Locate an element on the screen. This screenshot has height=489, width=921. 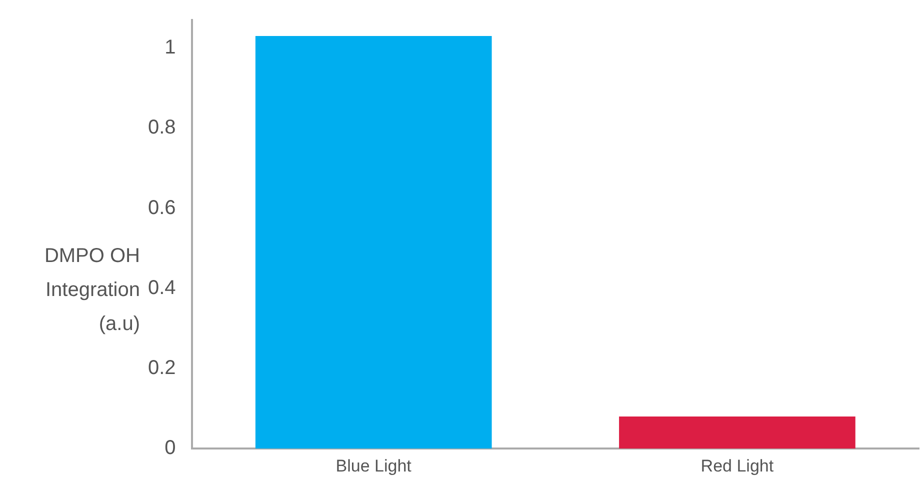
y-tick-label: 1 is located at coordinates (170, 47).